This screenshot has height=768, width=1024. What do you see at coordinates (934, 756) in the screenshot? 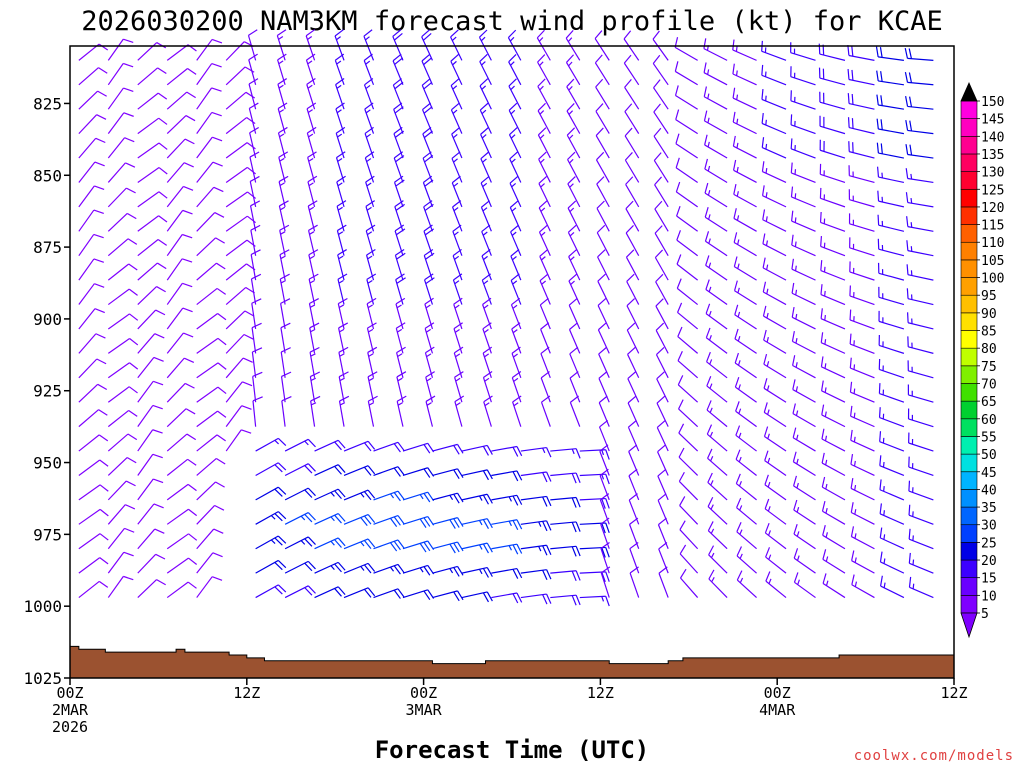
I see `credit-text: coolwx.com/models` at bounding box center [934, 756].